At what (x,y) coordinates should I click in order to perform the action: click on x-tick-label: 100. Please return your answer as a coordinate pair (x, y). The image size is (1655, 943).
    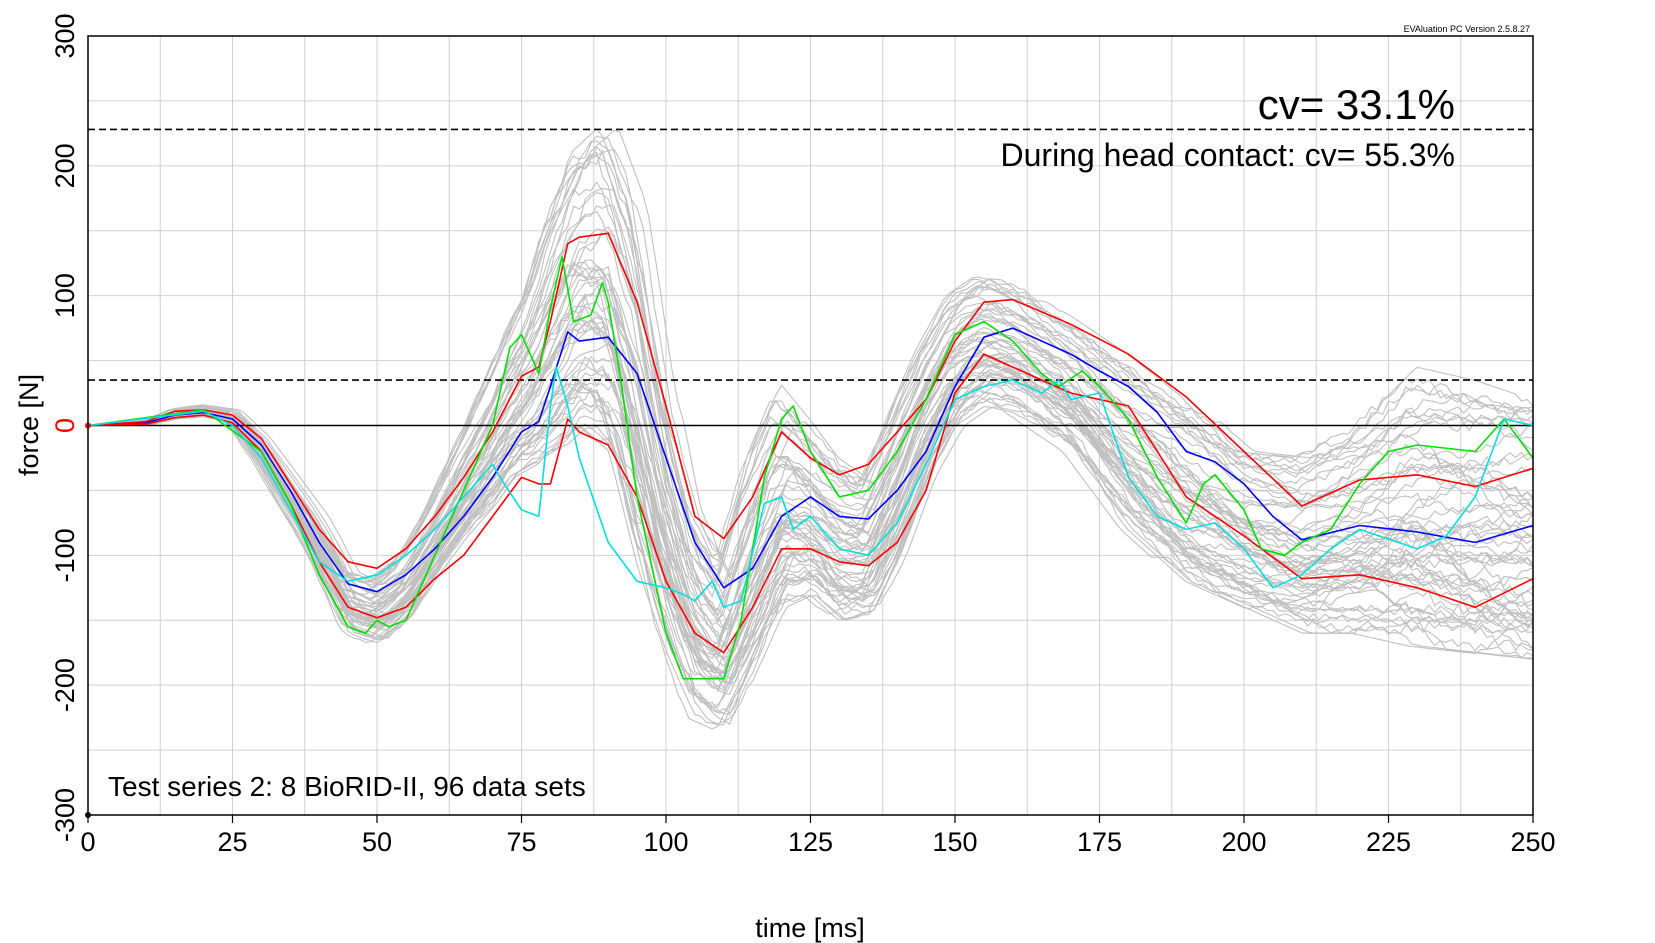
    Looking at the image, I should click on (665, 842).